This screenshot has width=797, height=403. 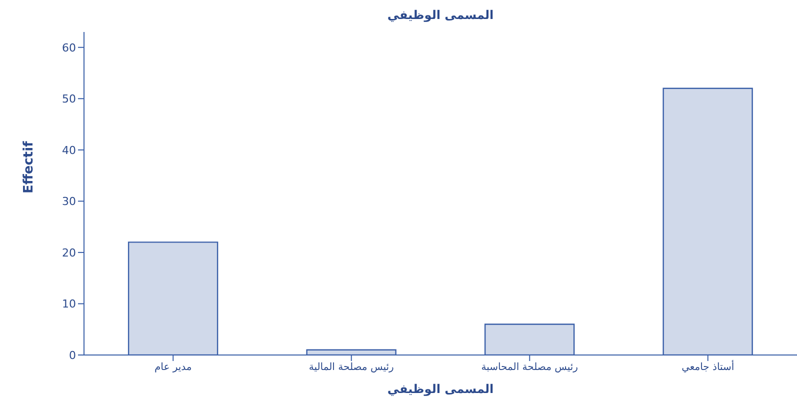 I want to click on x-tick-label: رئيس مصلحة المالية, so click(x=351, y=368).